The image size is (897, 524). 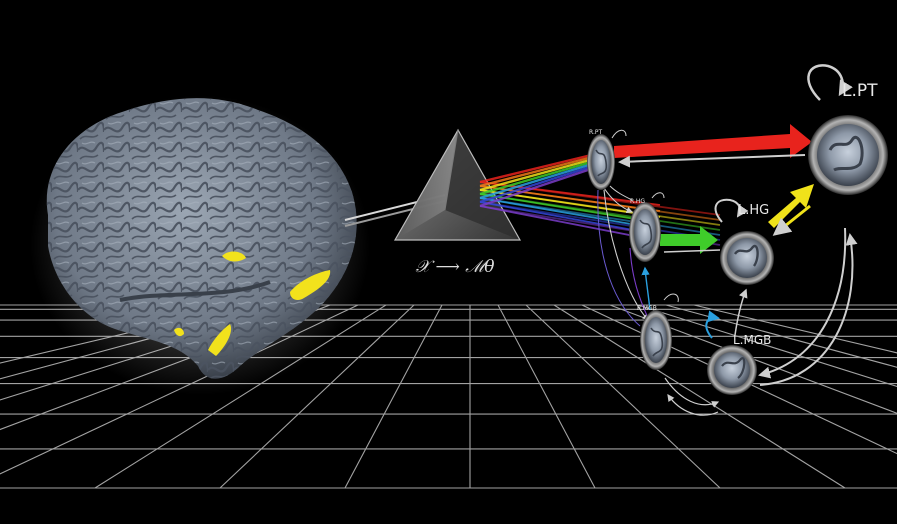 I want to click on grey-arrow-lpt-rpt, so click(x=712, y=161).